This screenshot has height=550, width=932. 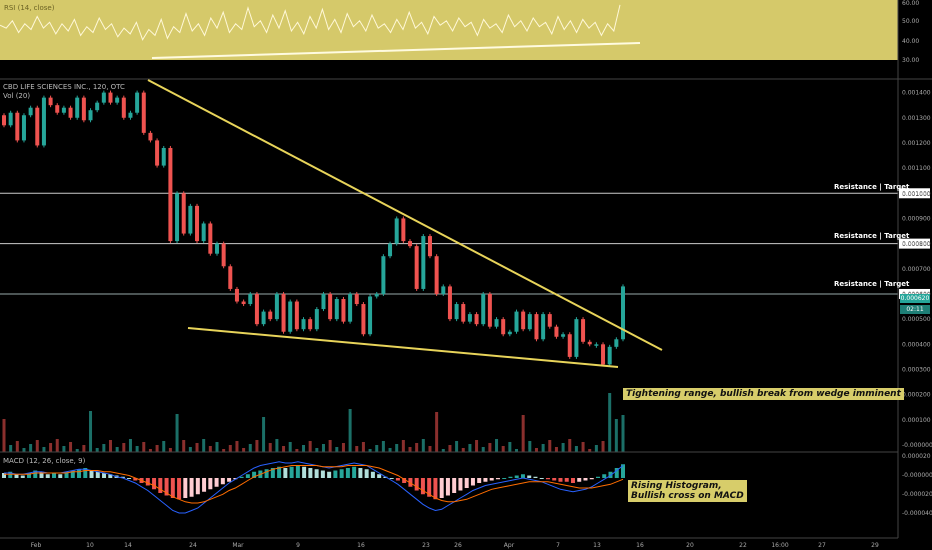 I want to click on current-price-tag: 0.000620, so click(x=915, y=298).